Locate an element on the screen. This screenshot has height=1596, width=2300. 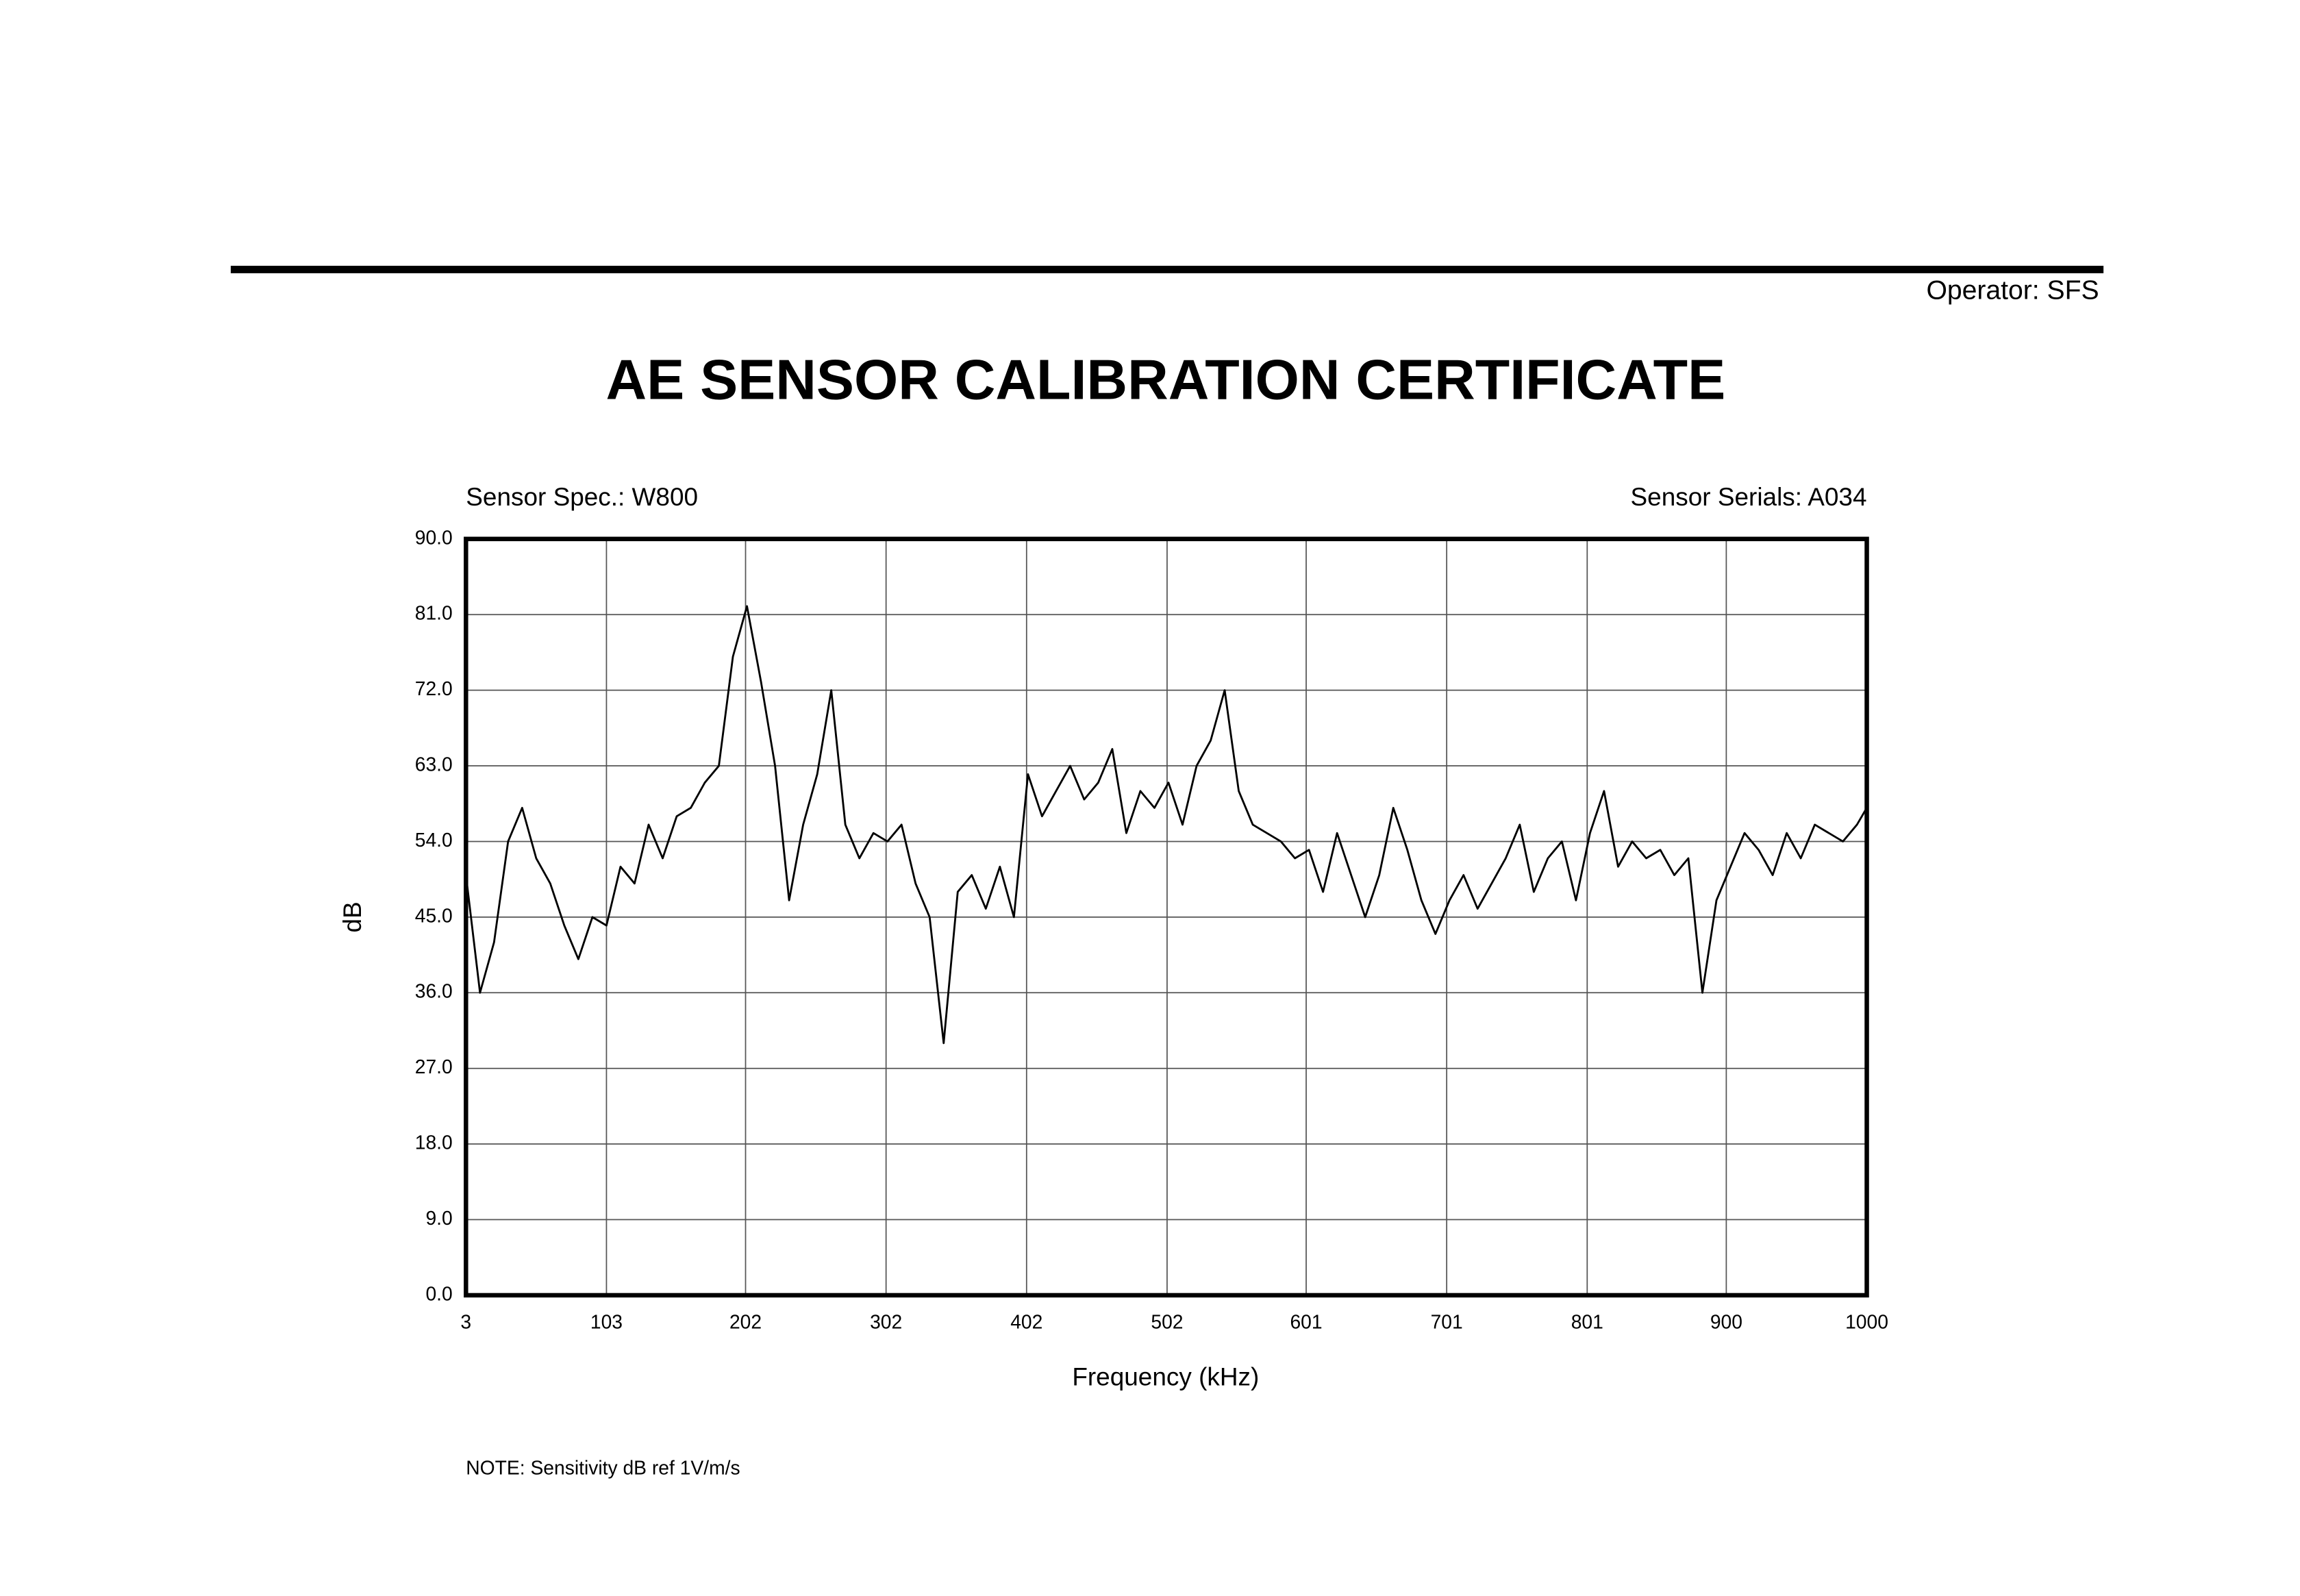
y-tick-label: 18.0 is located at coordinates (434, 1143).